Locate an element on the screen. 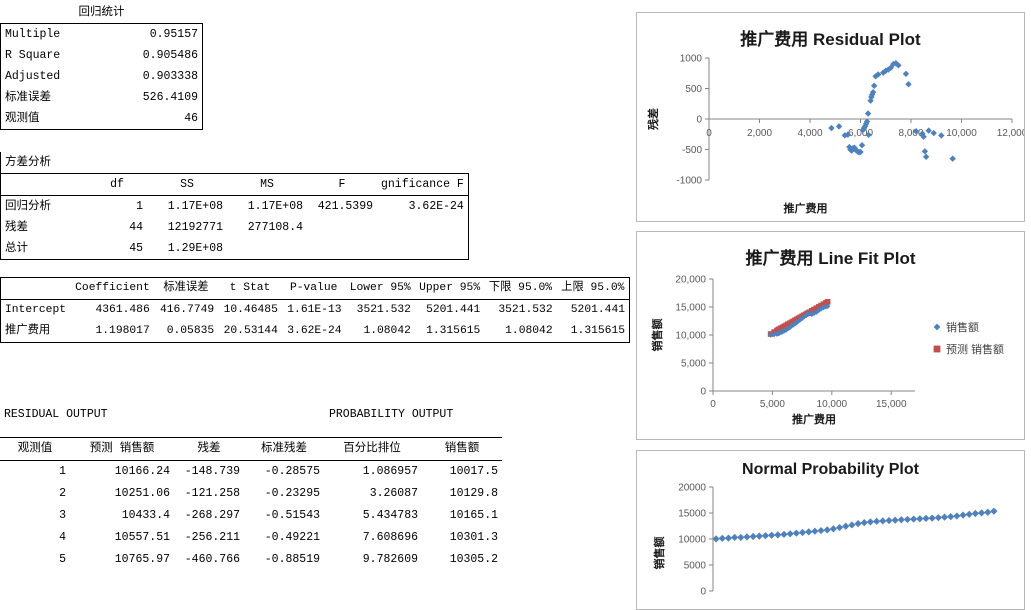 Image resolution: width=1031 pixels, height=610 pixels. svg-text: 12,000 is located at coordinates (1010, 133).